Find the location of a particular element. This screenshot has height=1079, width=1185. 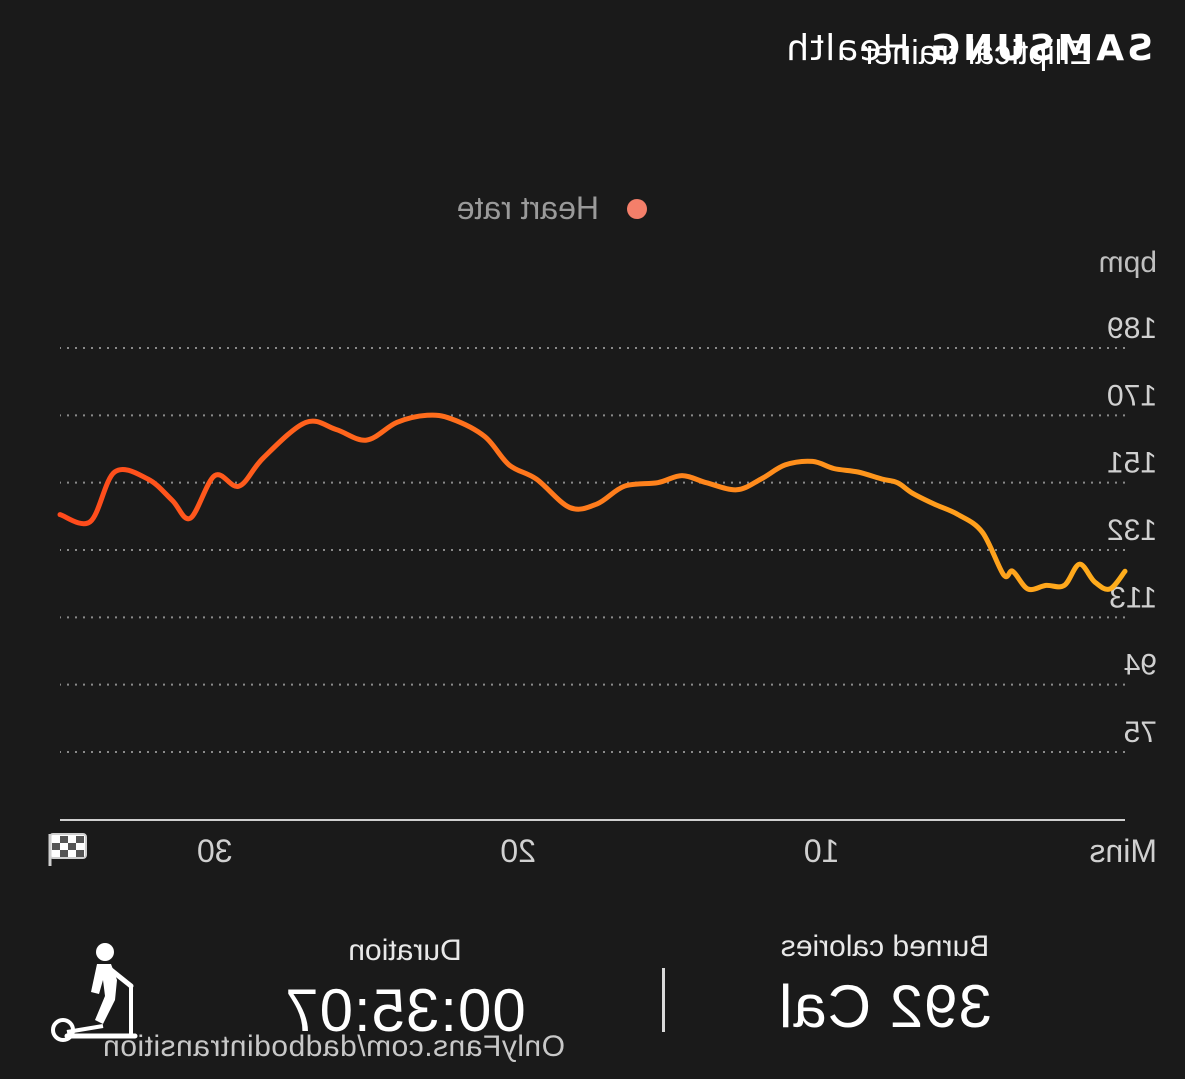

stats-divider is located at coordinates (663, 1000).